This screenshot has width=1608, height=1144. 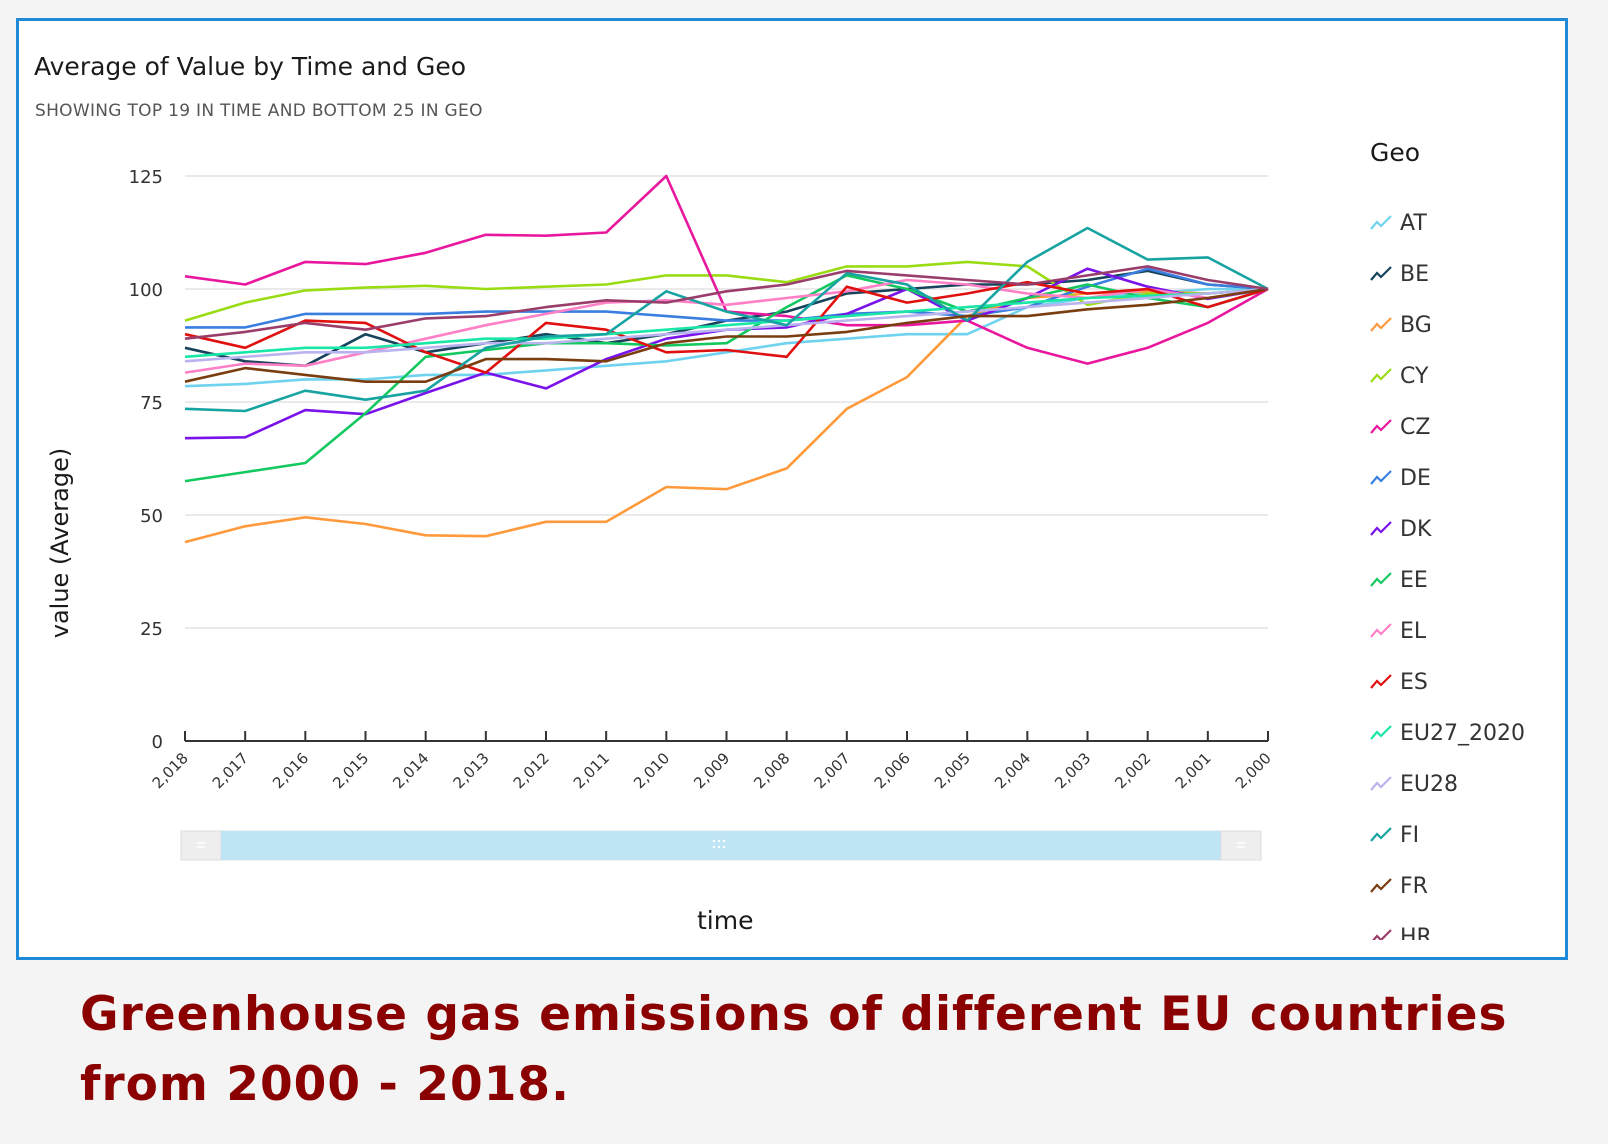 I want to click on x-tick-label: 2,002, so click(x=1132, y=770).